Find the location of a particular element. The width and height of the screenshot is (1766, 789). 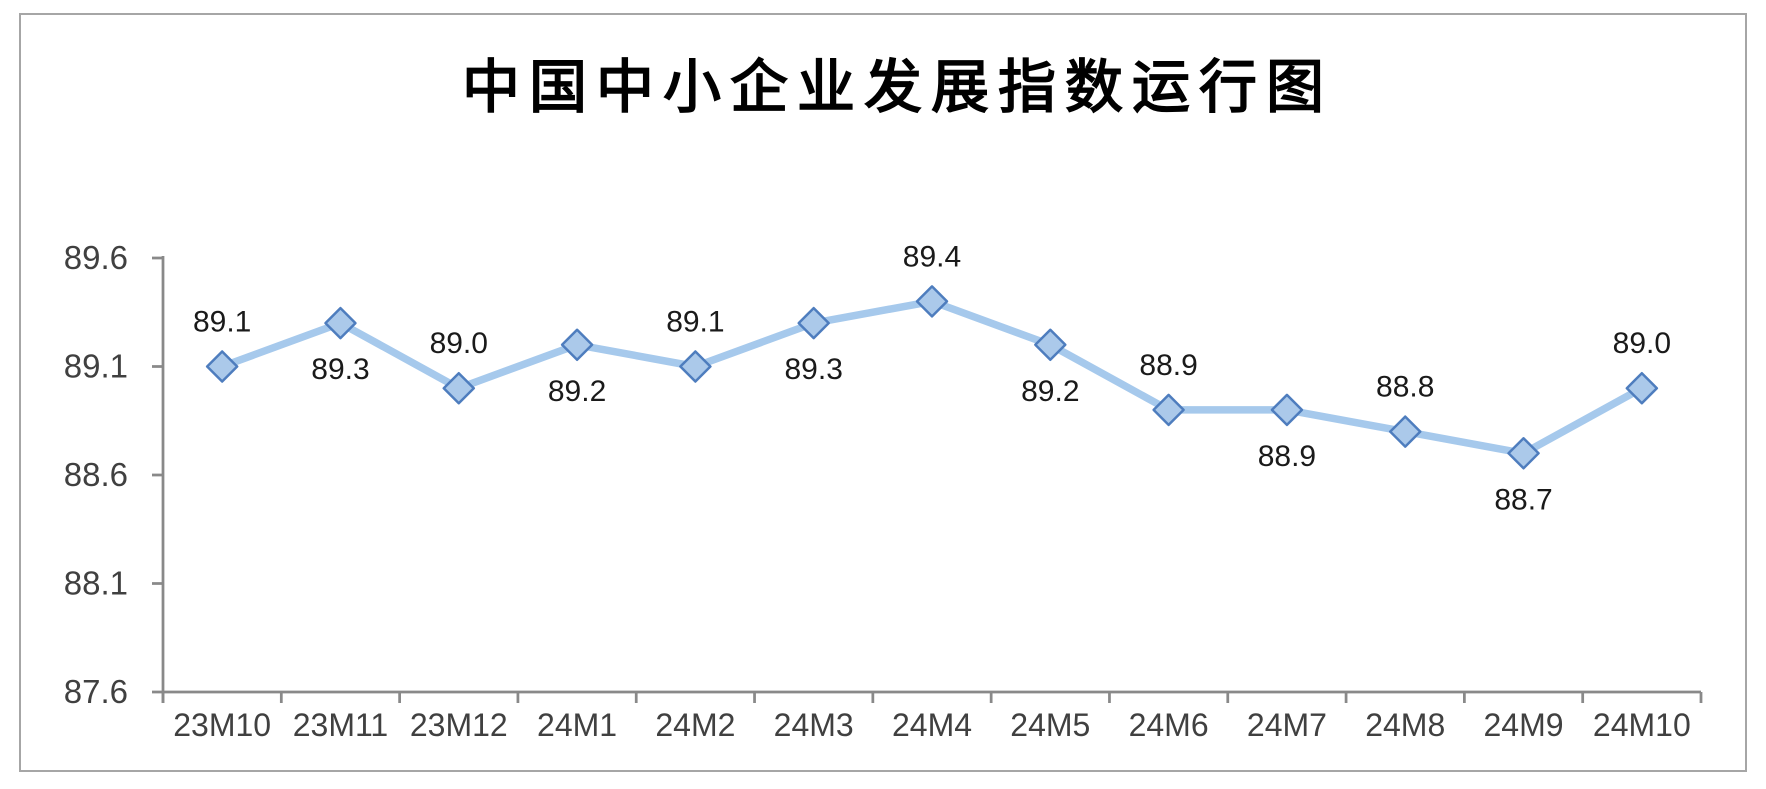

data-label: 89.4 is located at coordinates (932, 256).